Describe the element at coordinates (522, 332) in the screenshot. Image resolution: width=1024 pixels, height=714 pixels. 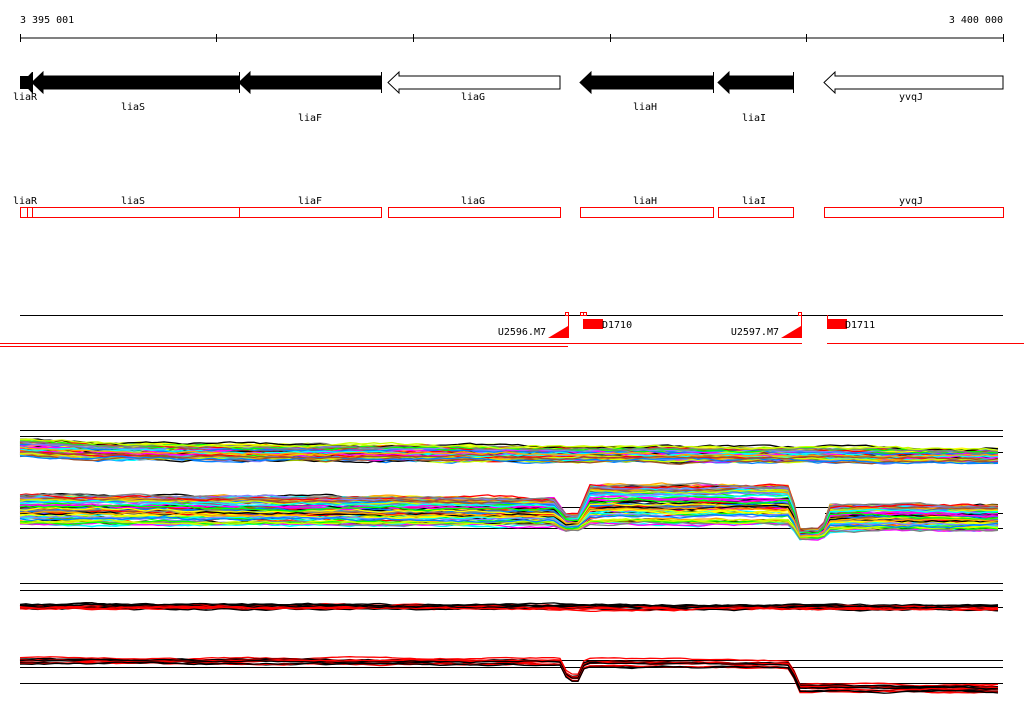
I see `terminator-label: U2596.M7` at that location.